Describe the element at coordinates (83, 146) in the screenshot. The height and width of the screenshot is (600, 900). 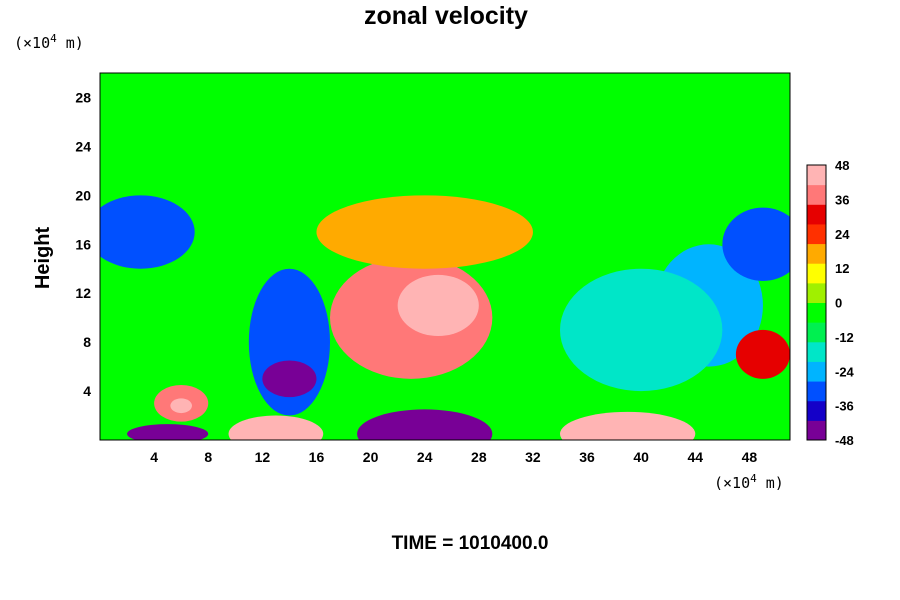
I see `y-tick-label: 24` at that location.